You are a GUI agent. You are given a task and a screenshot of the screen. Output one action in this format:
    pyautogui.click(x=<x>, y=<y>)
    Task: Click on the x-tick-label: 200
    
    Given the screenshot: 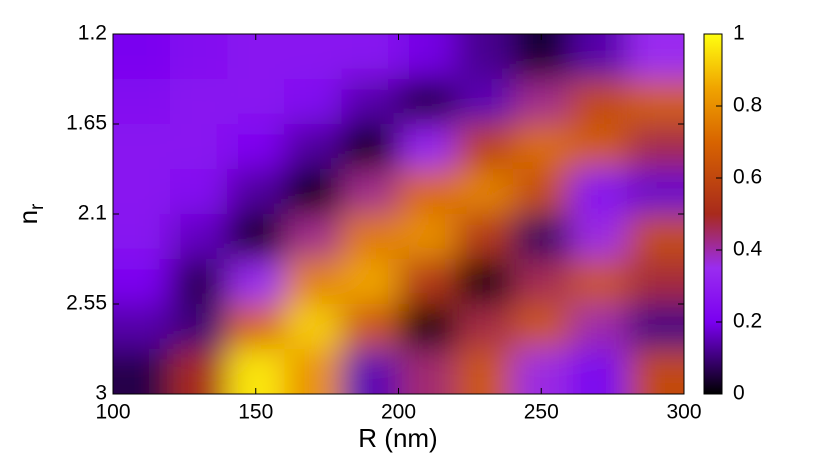 What is the action you would take?
    pyautogui.click(x=398, y=412)
    